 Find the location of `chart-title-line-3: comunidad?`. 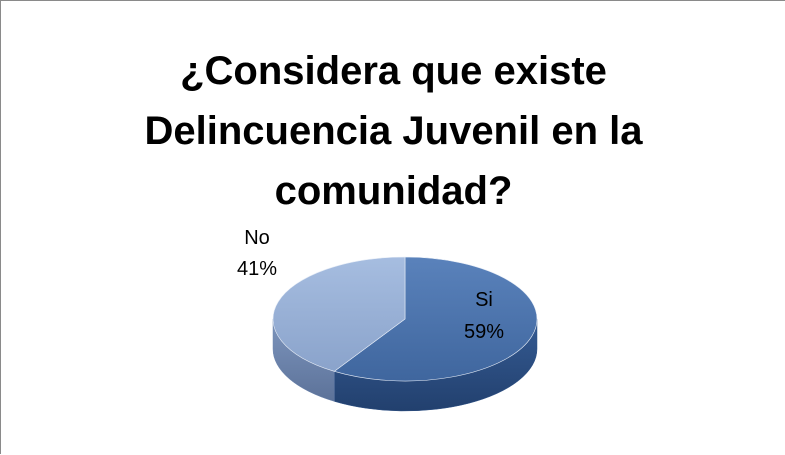

chart-title-line-3: comunidad? is located at coordinates (393, 191).